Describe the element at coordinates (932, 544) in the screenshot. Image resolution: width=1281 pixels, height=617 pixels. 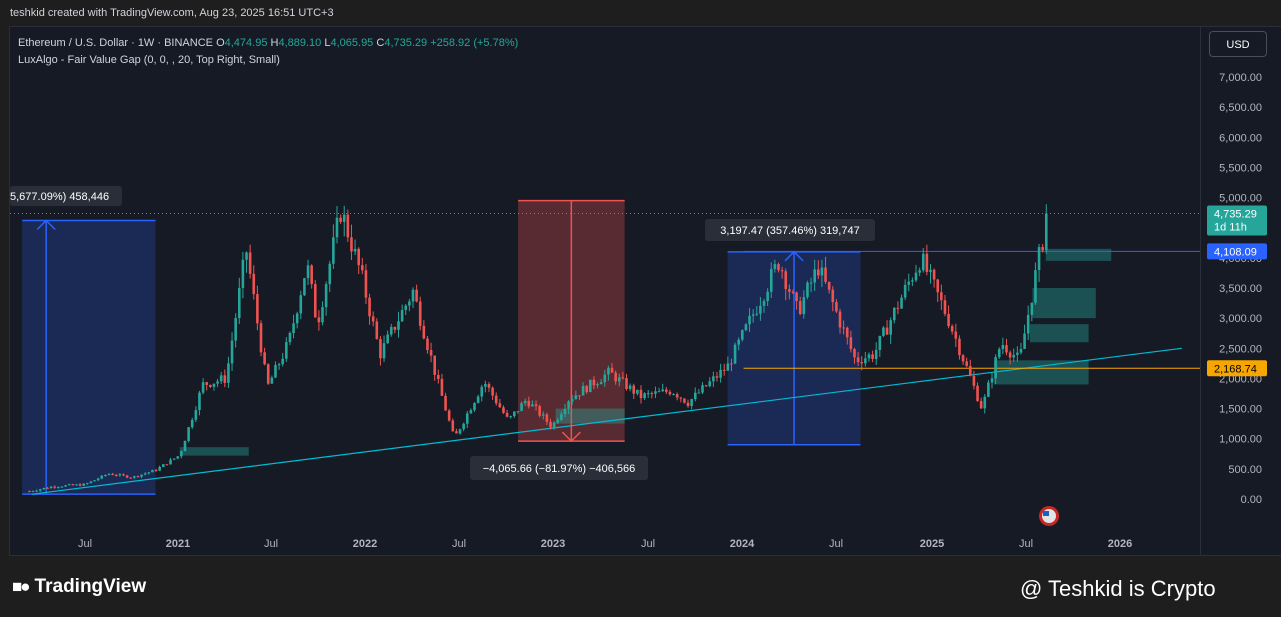
I see `time-tick-label: 2025` at that location.